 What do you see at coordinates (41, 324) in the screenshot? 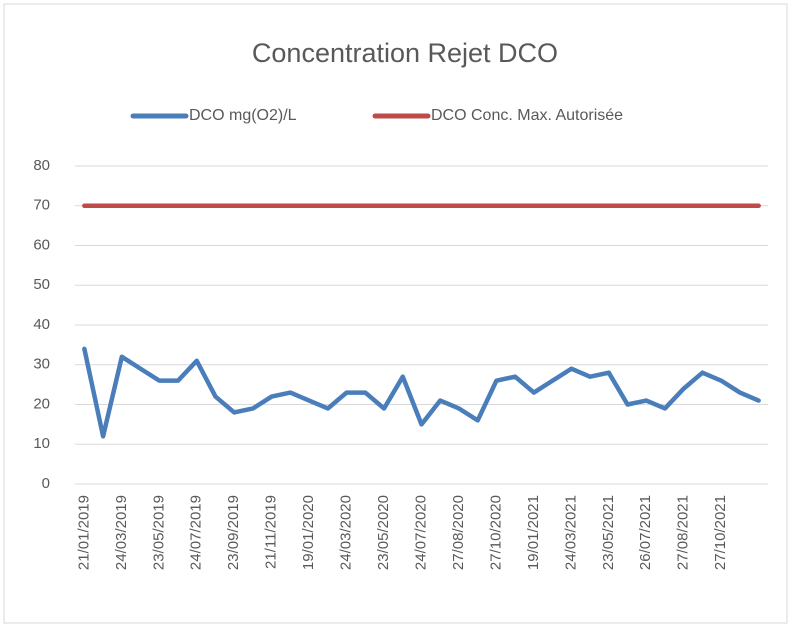
I see `y-tick-label: 40` at bounding box center [41, 324].